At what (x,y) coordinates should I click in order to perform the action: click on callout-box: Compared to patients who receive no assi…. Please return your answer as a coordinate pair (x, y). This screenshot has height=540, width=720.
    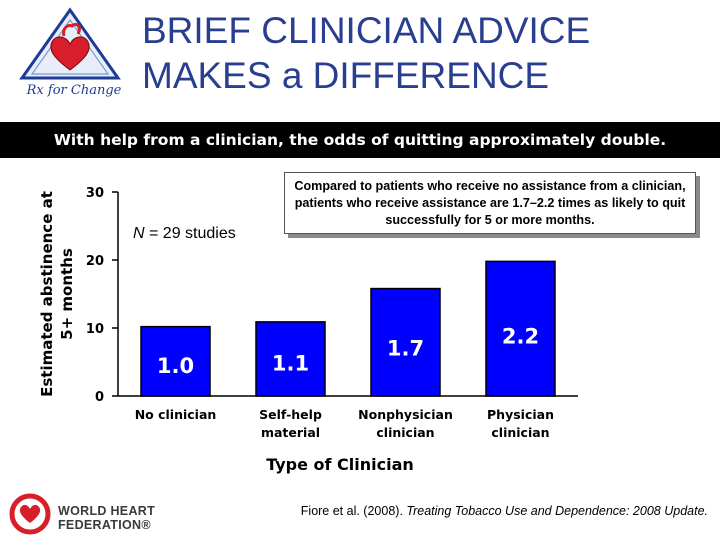
    Looking at the image, I should click on (490, 203).